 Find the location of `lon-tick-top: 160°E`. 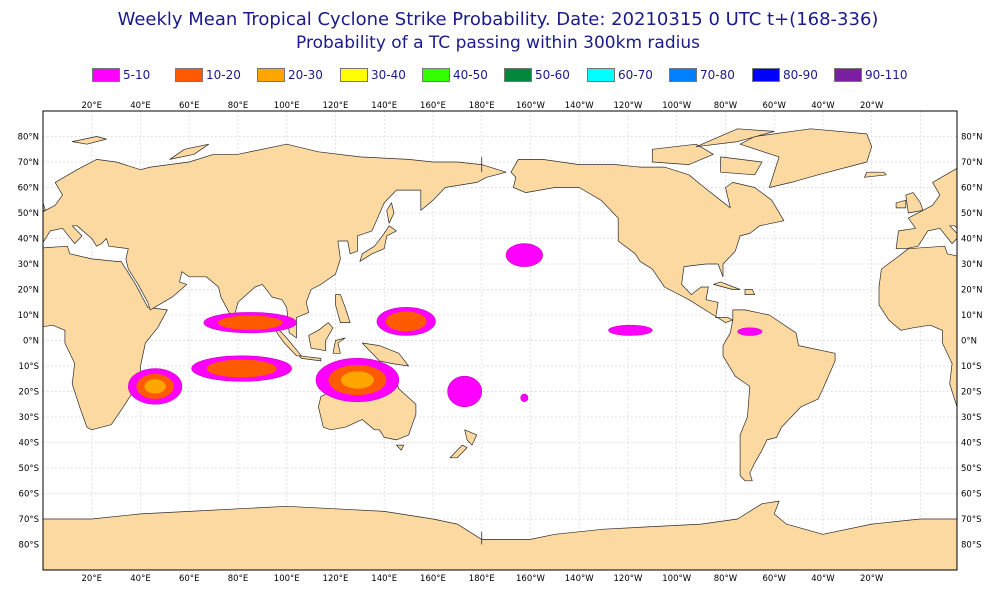

lon-tick-top: 160°E is located at coordinates (433, 106).